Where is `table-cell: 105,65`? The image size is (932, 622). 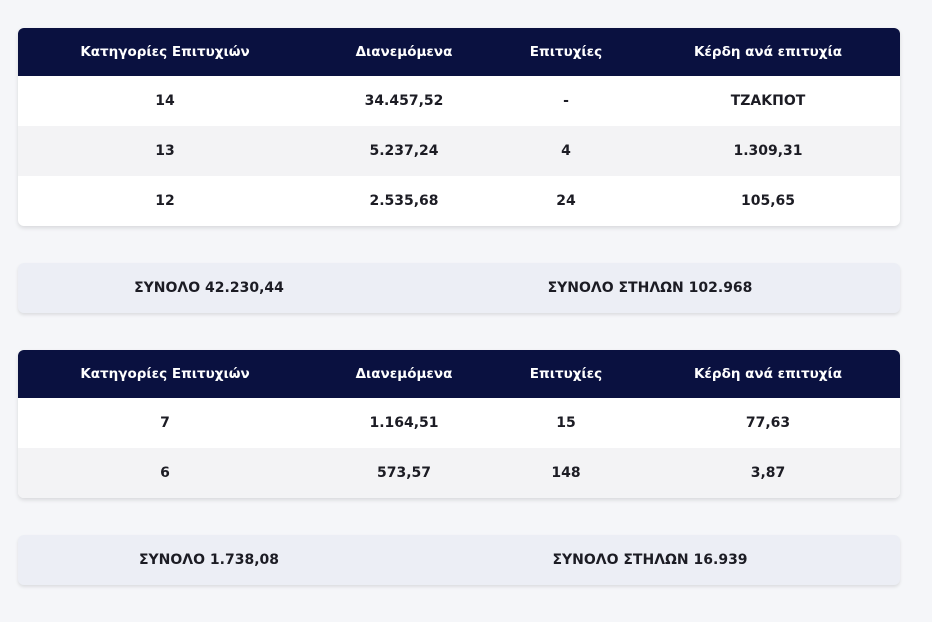
table-cell: 105,65 is located at coordinates (768, 201).